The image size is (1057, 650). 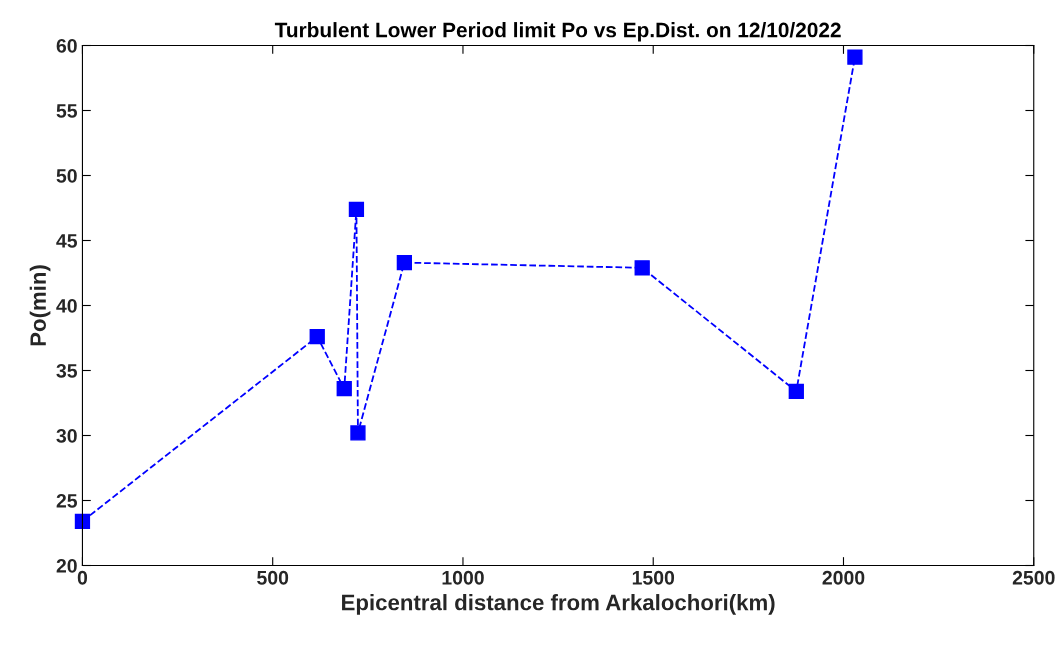 I want to click on y-tick-label: 25, so click(x=67, y=500).